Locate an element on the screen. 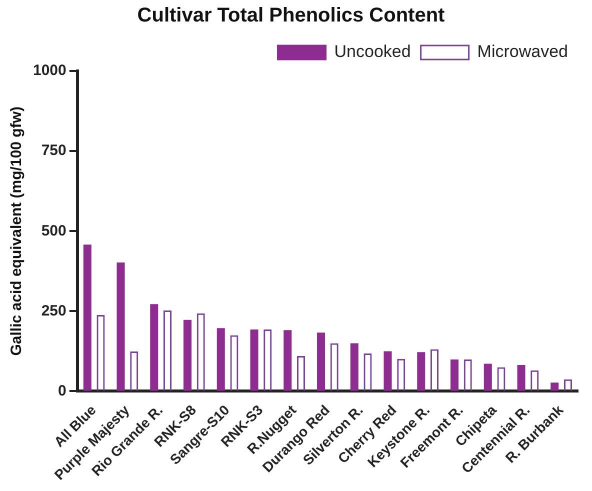  legend-label: Uncooked is located at coordinates (372, 52).